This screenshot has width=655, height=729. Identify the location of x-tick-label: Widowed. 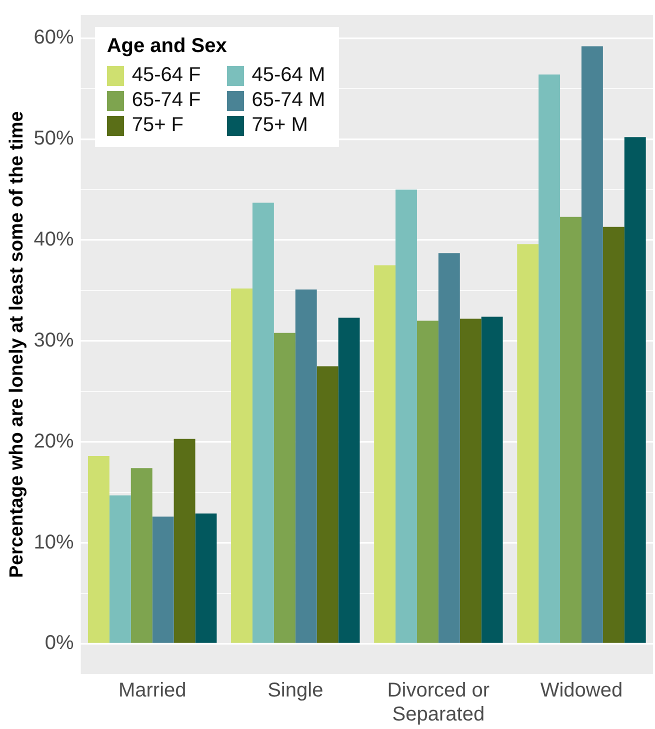
(581, 691).